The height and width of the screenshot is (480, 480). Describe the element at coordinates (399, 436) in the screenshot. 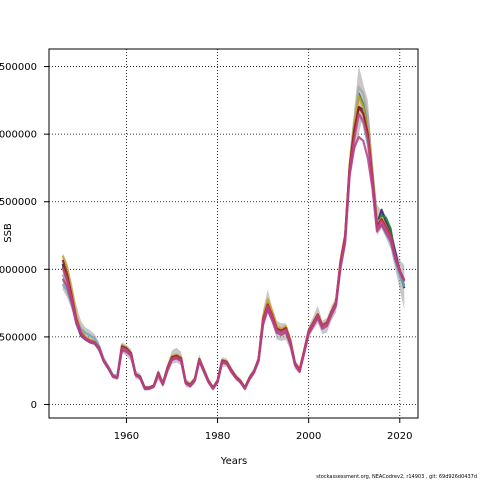

I see `x-tick-label: 2020` at that location.